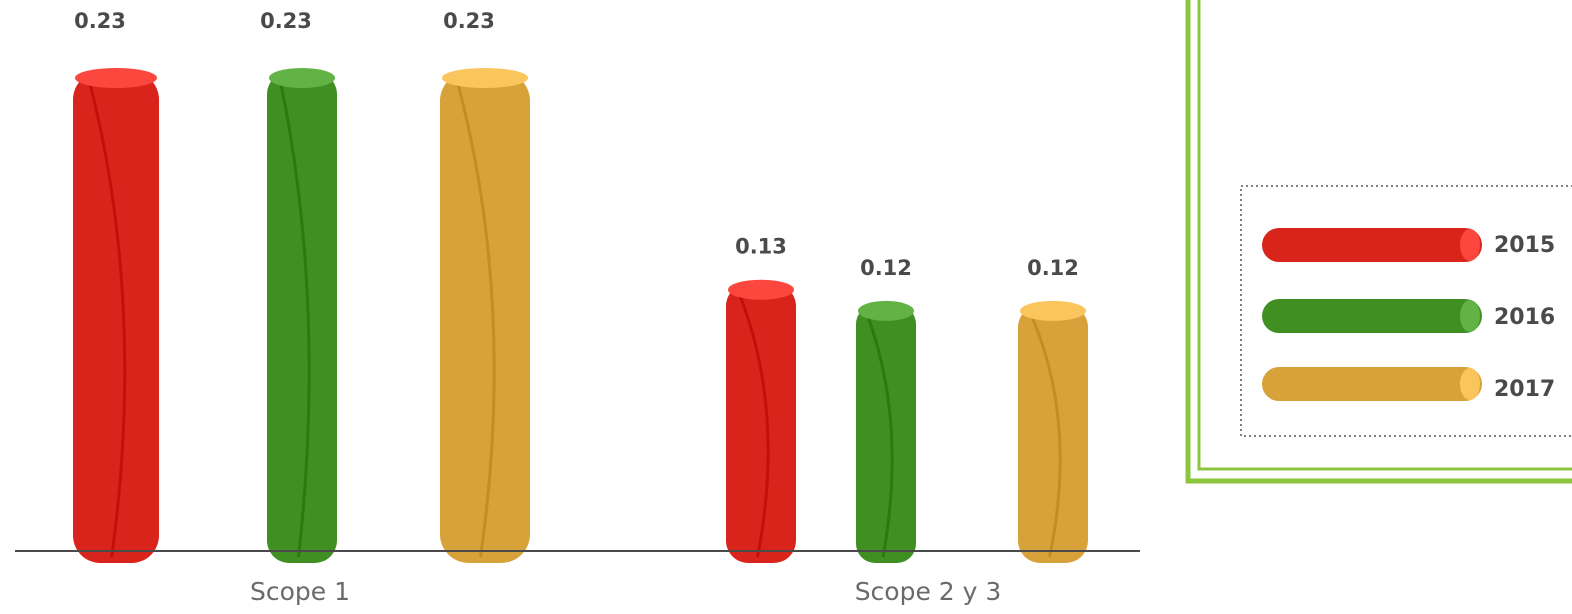  What do you see at coordinates (1524, 317) in the screenshot?
I see `legend-label-2016: 2016` at bounding box center [1524, 317].